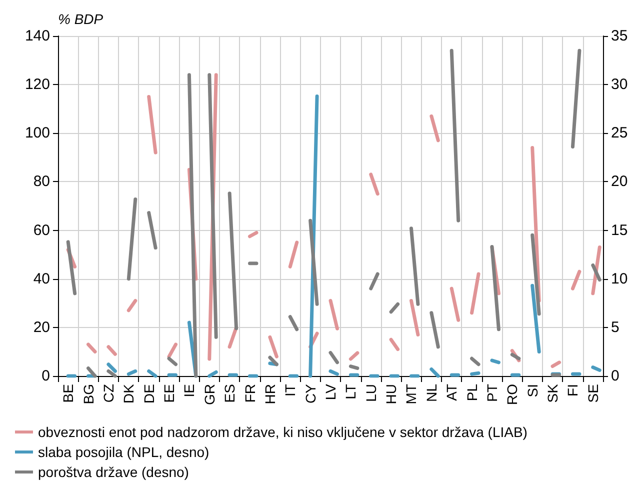 Image resolution: width=641 pixels, height=488 pixels. What do you see at coordinates (391, 394) in the screenshot?
I see `x-tick-label: HU` at bounding box center [391, 394].